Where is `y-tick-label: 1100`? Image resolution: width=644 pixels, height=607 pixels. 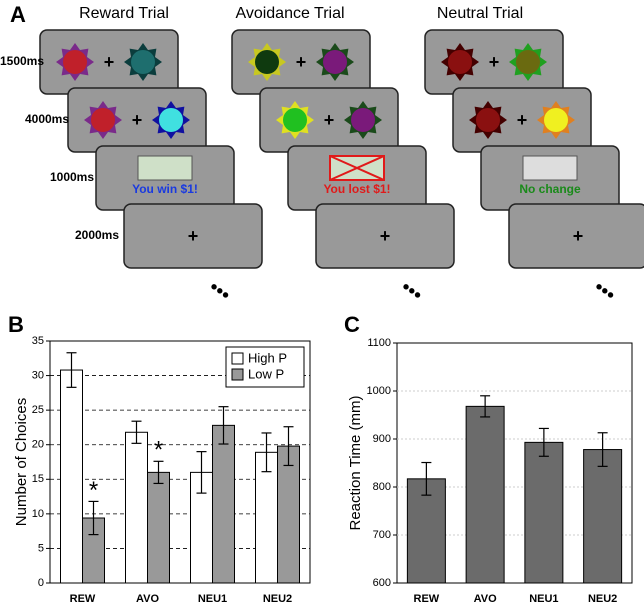
y-tick-label: 1100 is located at coordinates (379, 343).